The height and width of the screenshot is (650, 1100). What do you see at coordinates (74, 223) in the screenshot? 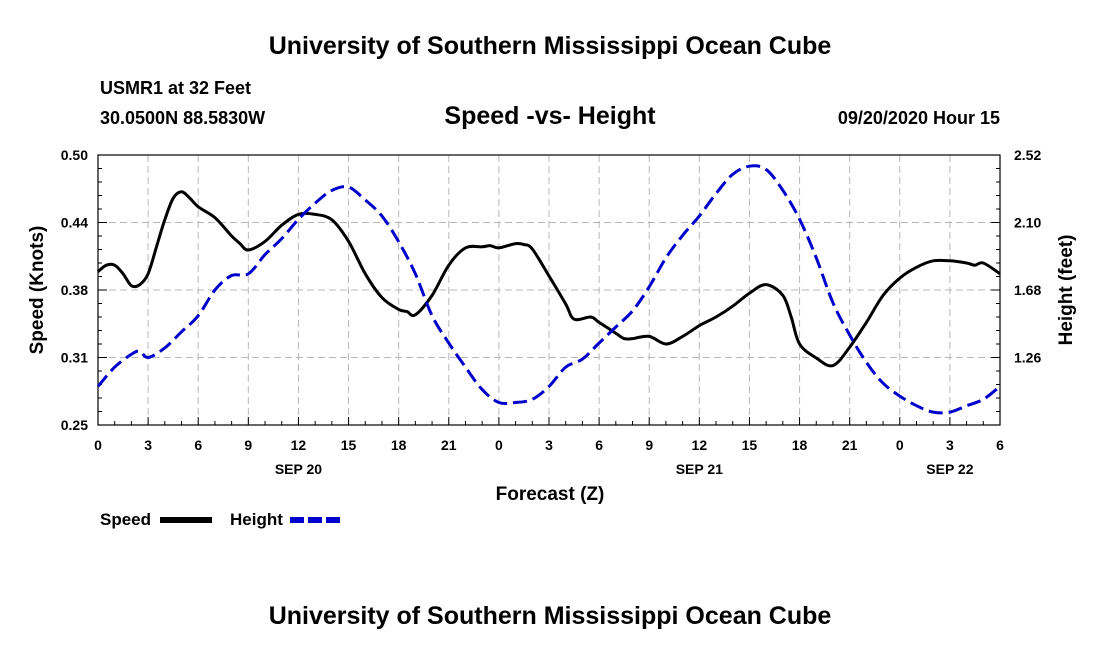
I see `y-left-tick-label: 0.44` at bounding box center [74, 223].